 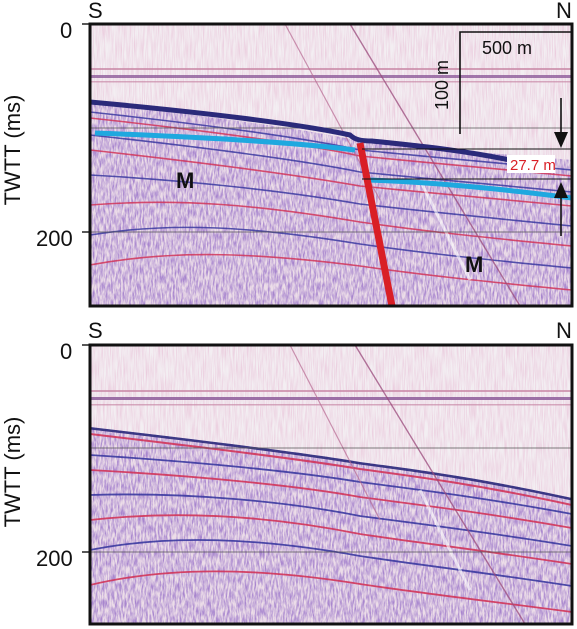 I want to click on top-panel-south-label: S, so click(x=95, y=11).